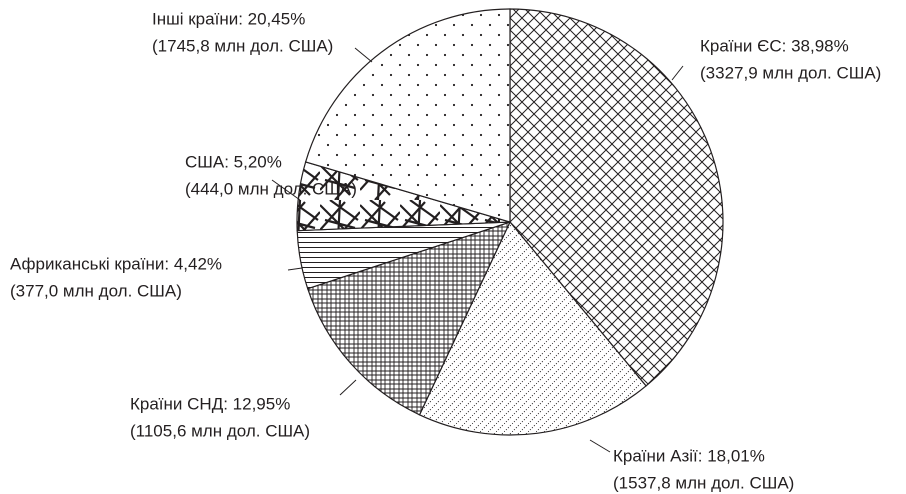  I want to click on slice-label: Країни Азії: 18,01%, so click(689, 455).